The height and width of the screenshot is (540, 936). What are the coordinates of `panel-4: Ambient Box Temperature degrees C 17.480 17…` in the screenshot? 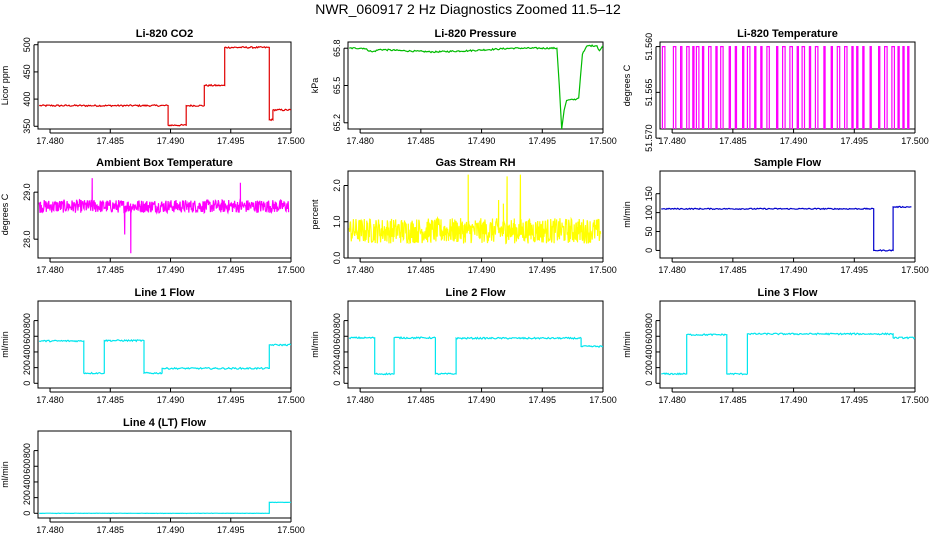 It's located at (152, 216).